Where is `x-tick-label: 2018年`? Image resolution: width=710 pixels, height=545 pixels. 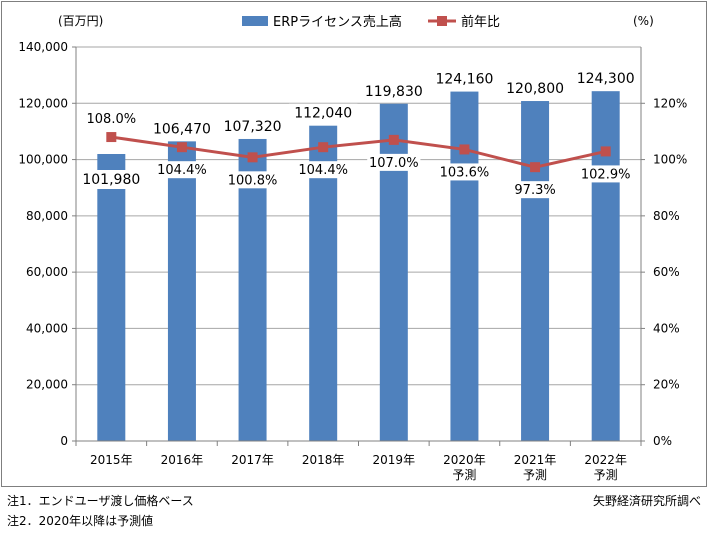
x-tick-label: 2018年 is located at coordinates (323, 460).